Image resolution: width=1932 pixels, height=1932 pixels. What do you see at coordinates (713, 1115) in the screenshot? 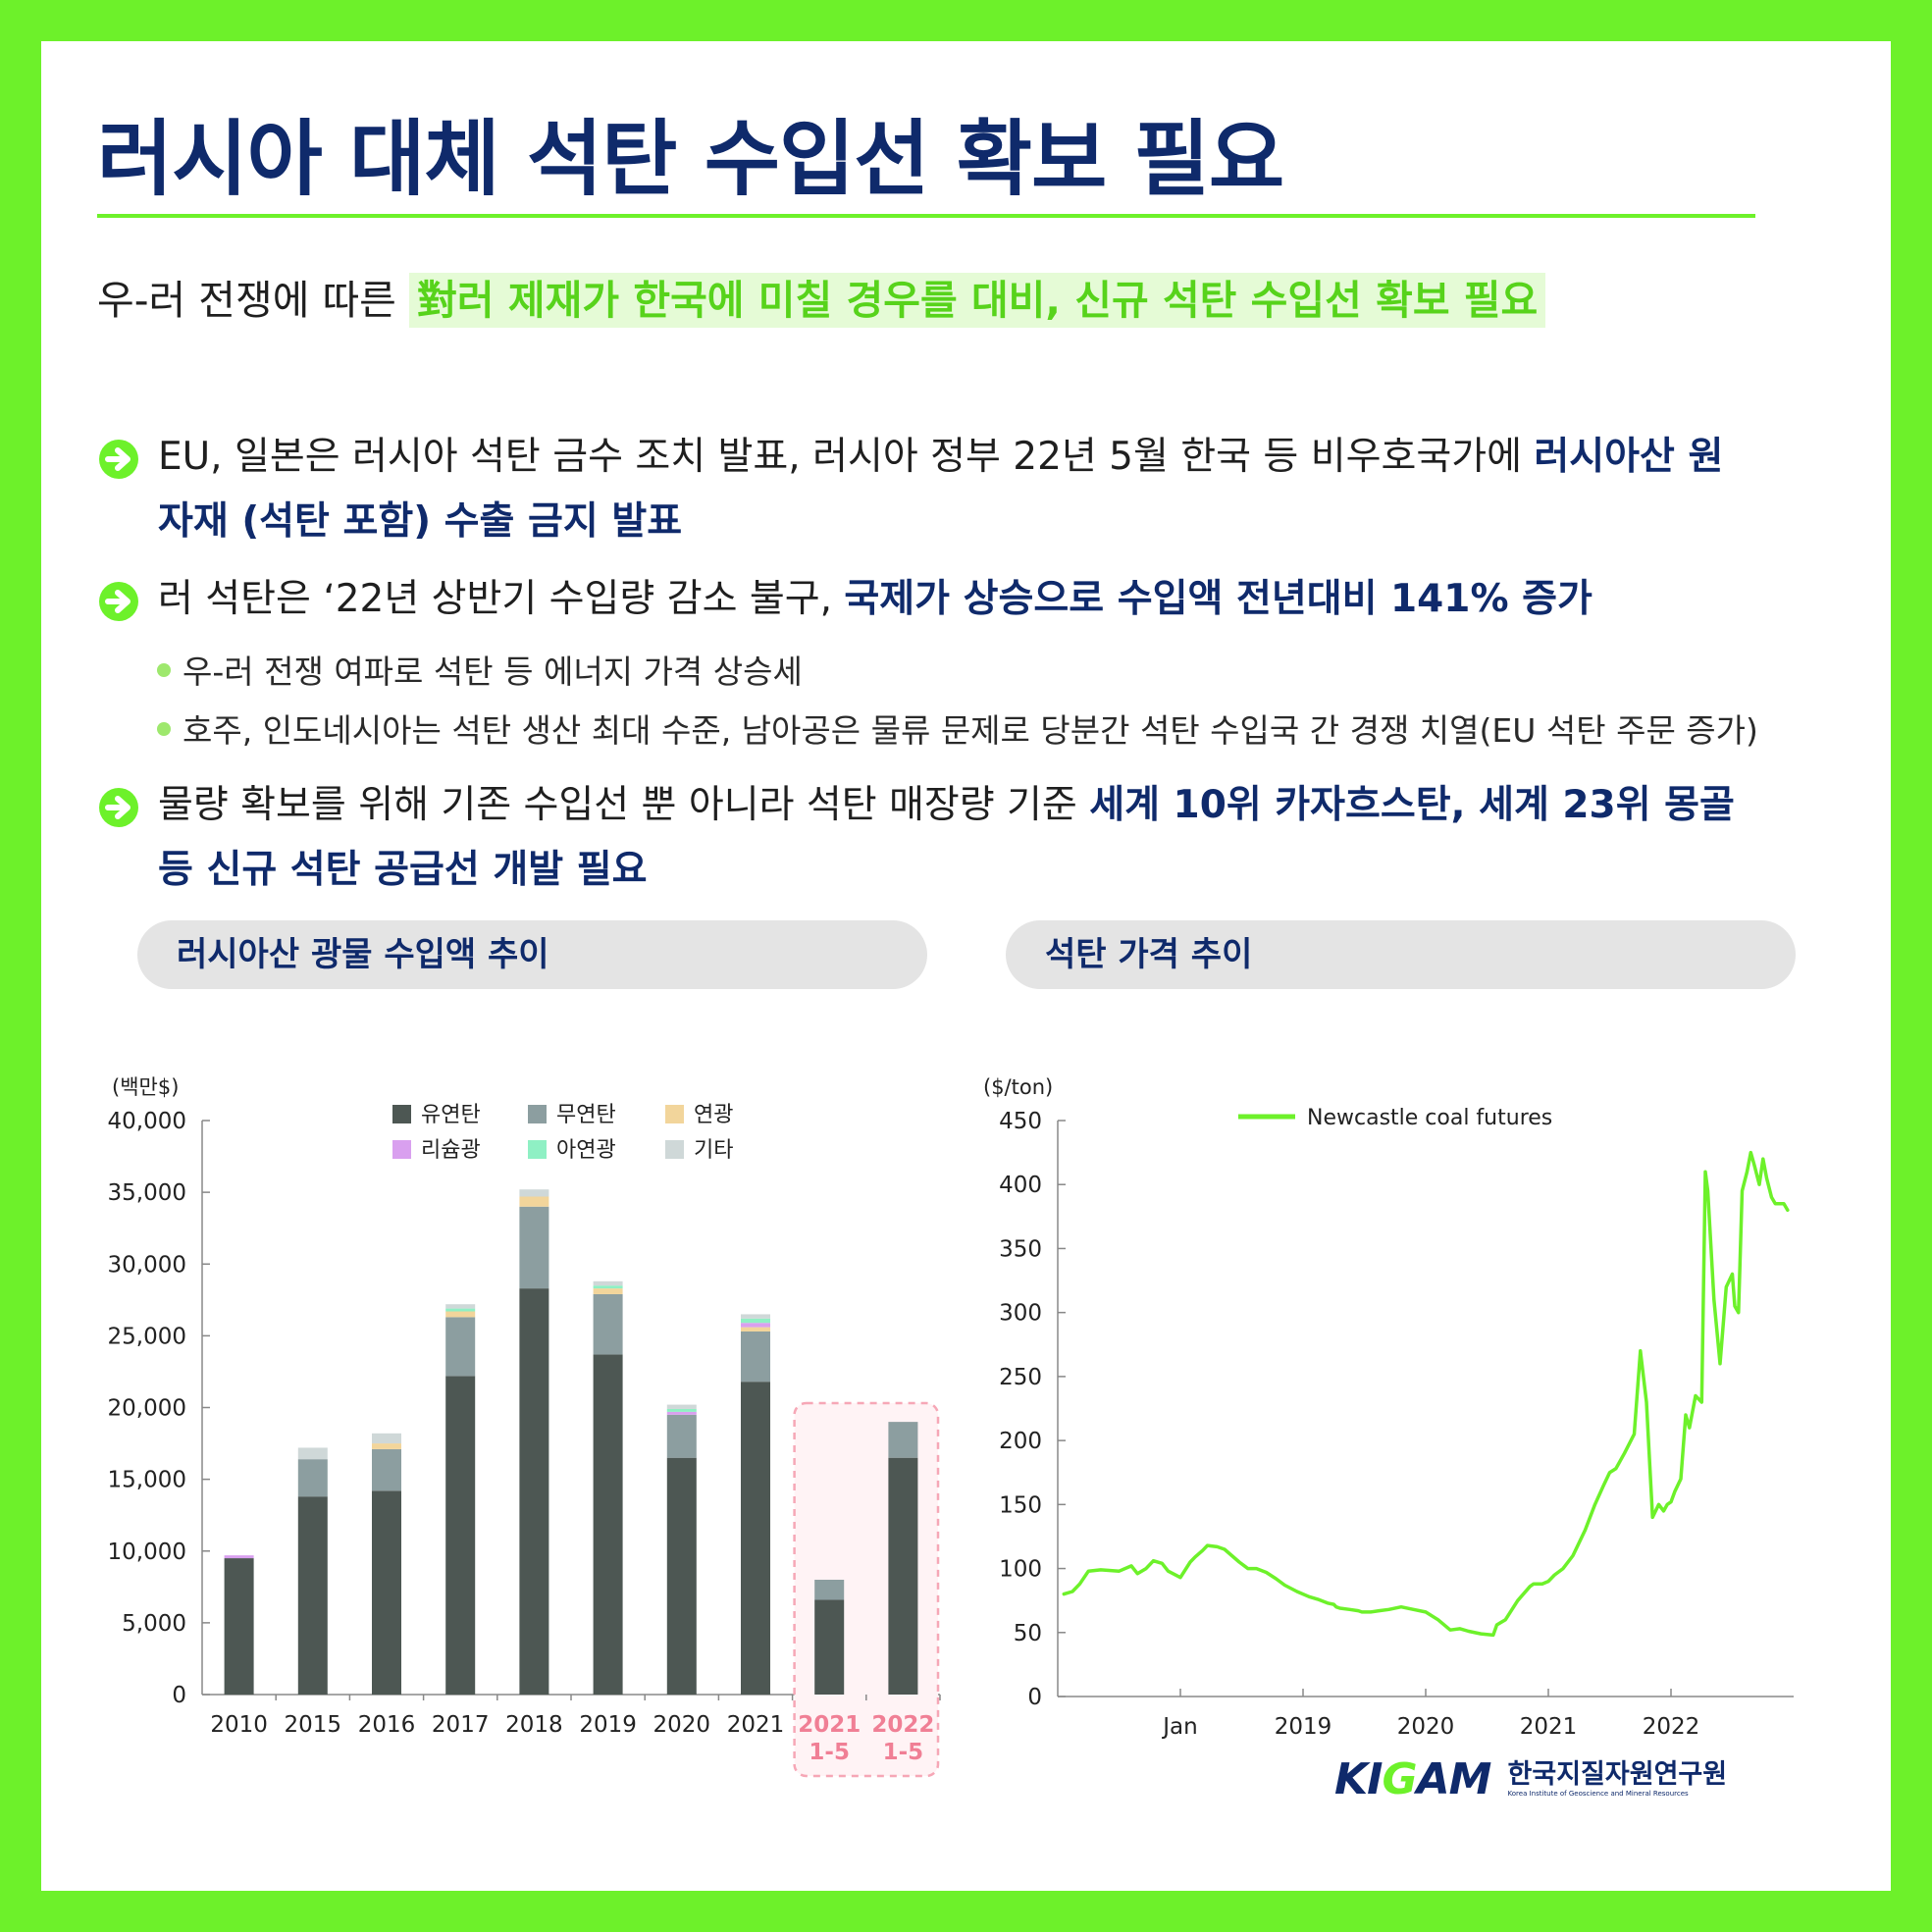
I see `legend-label: 연광` at bounding box center [713, 1115].